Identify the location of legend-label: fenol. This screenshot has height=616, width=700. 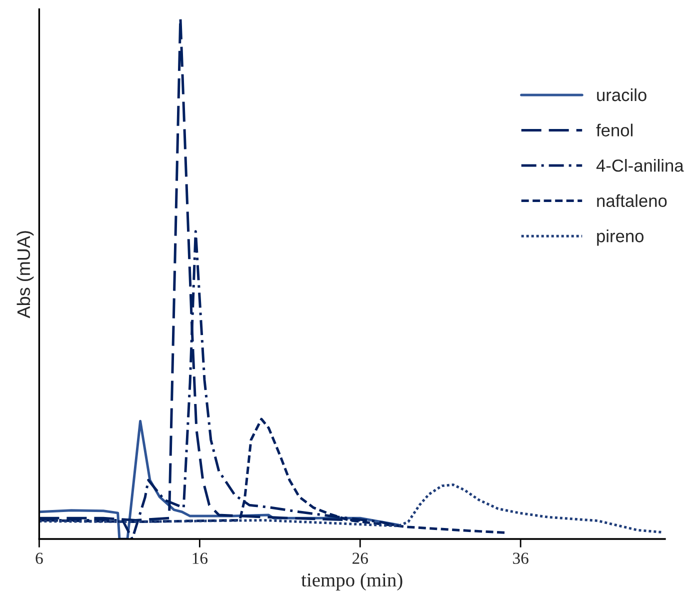
(614, 130).